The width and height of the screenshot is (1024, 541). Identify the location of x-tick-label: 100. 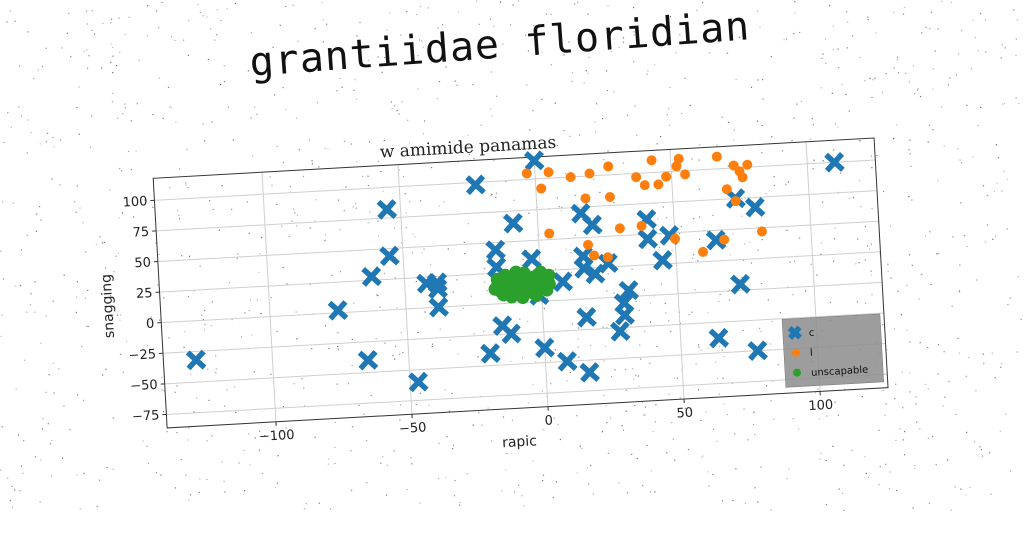
(821, 406).